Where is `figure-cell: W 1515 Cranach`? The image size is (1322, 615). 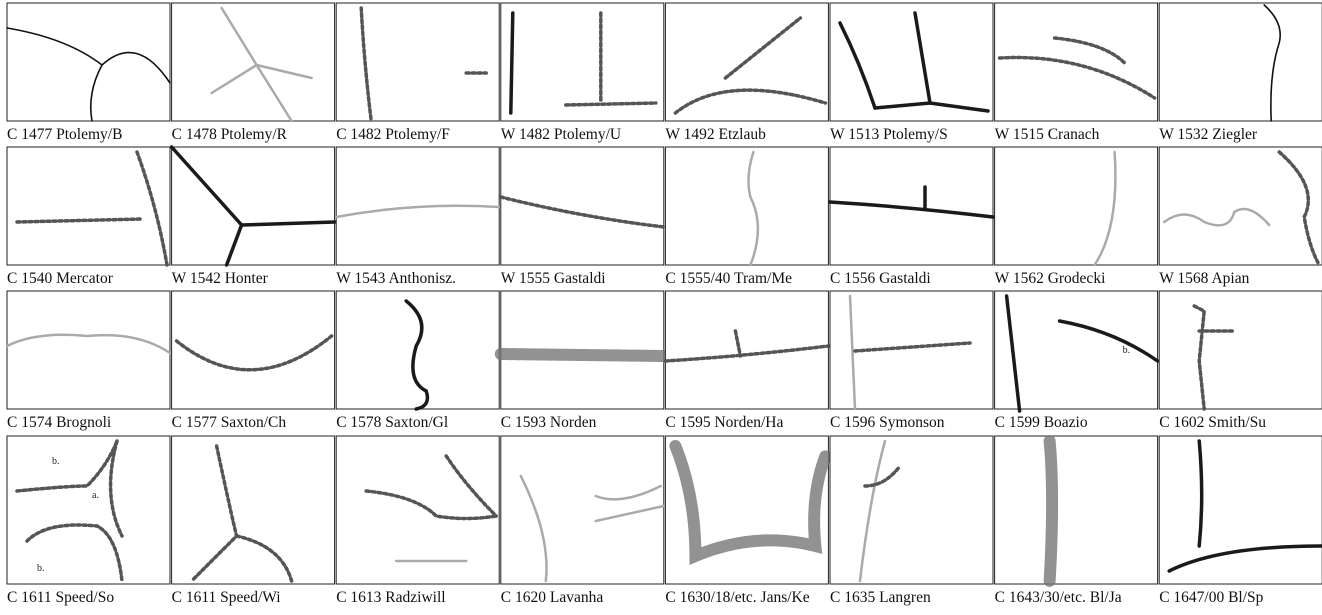
figure-cell: W 1515 Cranach is located at coordinates (1076, 72).